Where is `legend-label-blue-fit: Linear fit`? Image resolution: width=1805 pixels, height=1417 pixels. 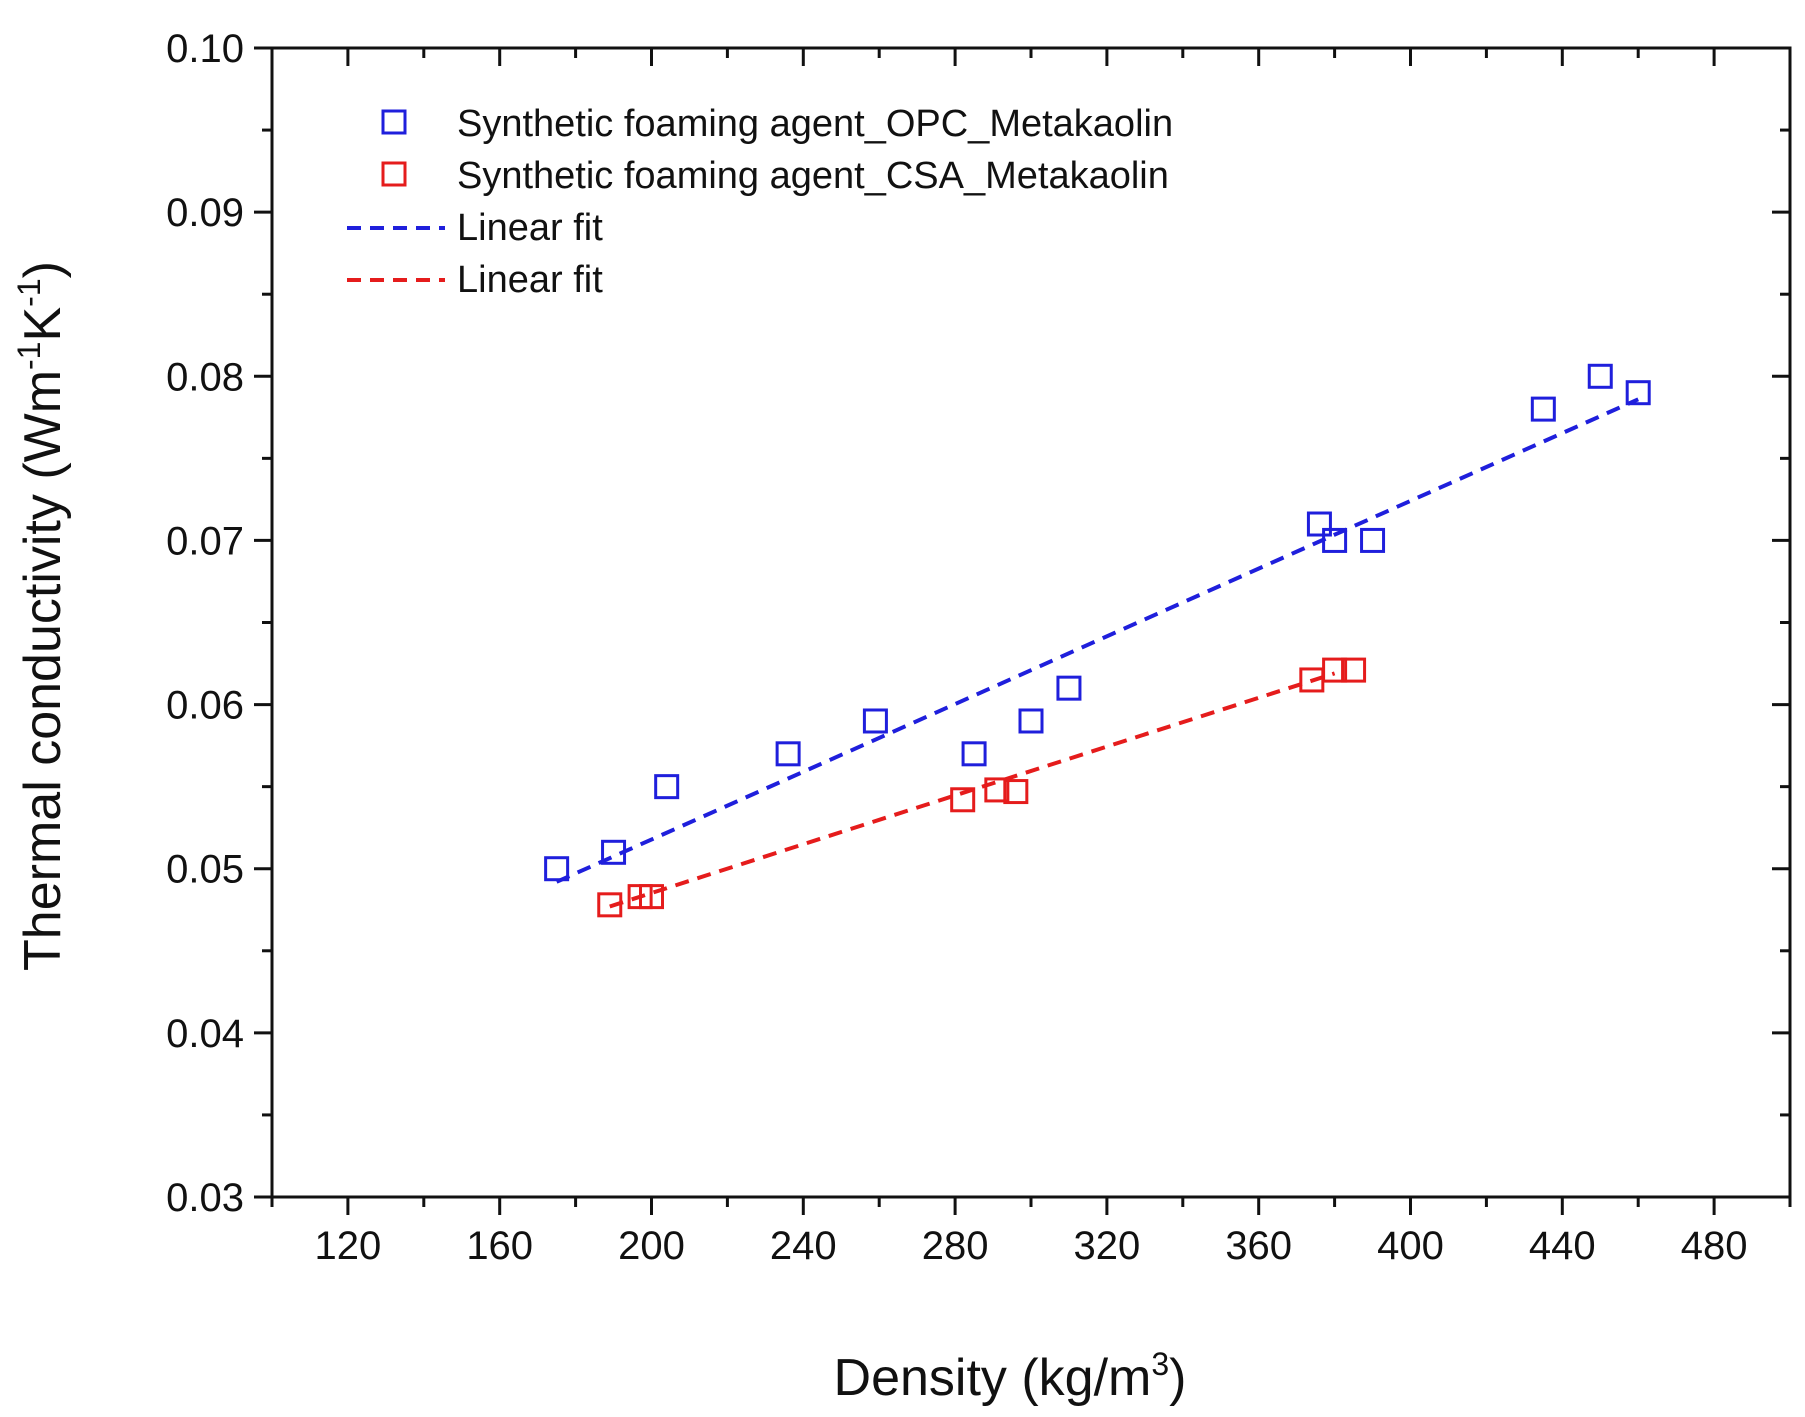
legend-label-blue-fit: Linear fit is located at coordinates (530, 228).